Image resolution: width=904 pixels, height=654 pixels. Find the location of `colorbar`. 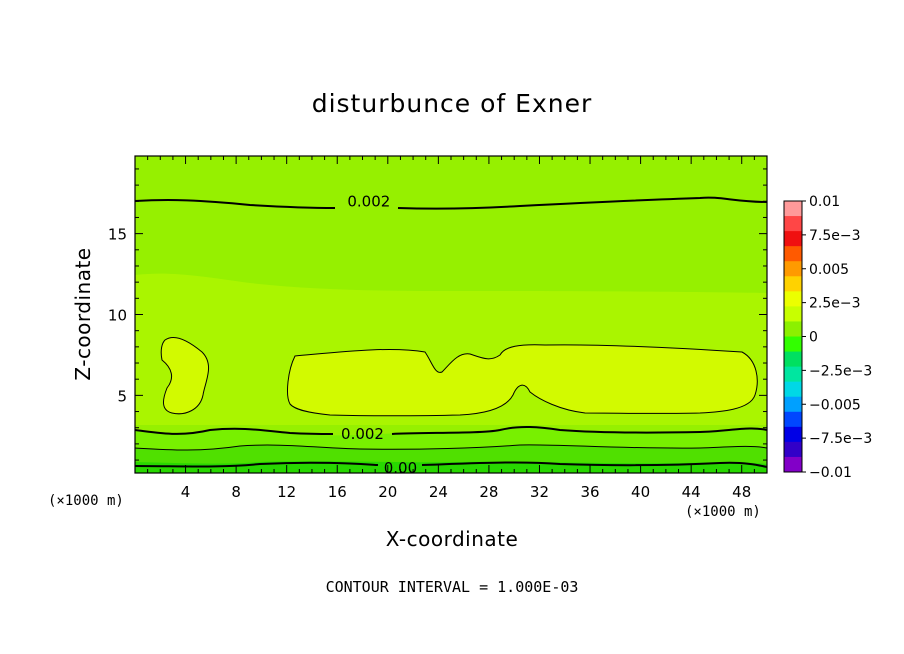

colorbar is located at coordinates (794, 336).